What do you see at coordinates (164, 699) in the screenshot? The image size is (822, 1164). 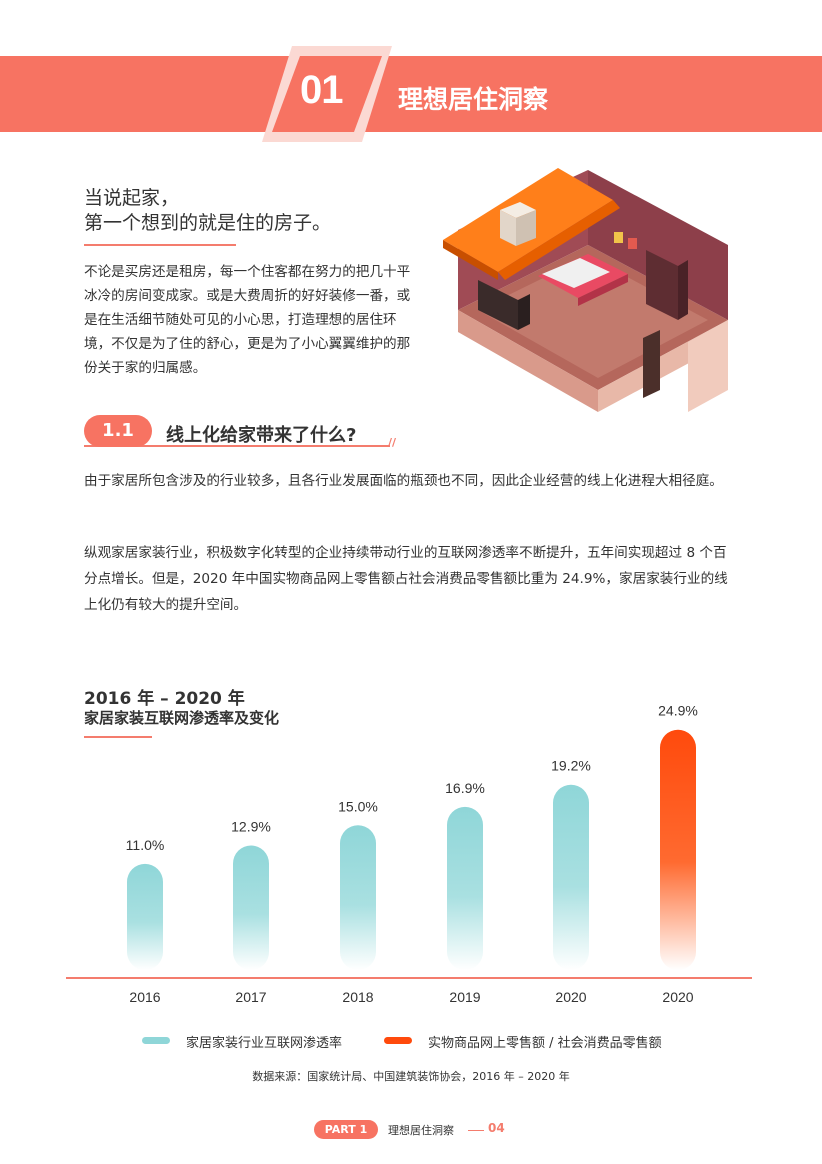 I see `chart-title: 2016 年 – 2020 年` at bounding box center [164, 699].